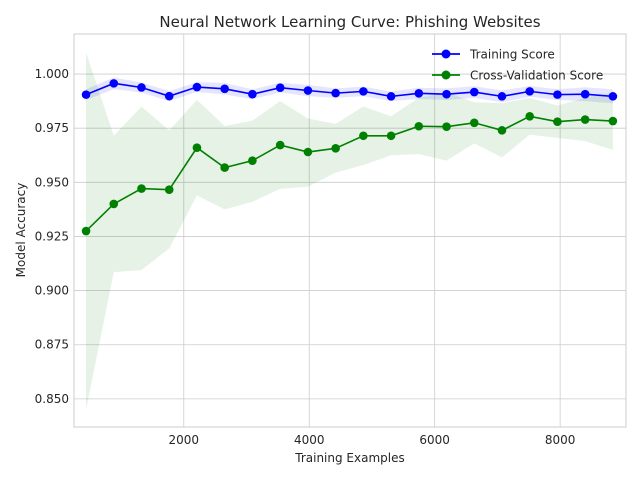 This screenshot has width=640, height=480. What do you see at coordinates (52, 291) in the screenshot?
I see `y-tick-label: 0.900` at bounding box center [52, 291].